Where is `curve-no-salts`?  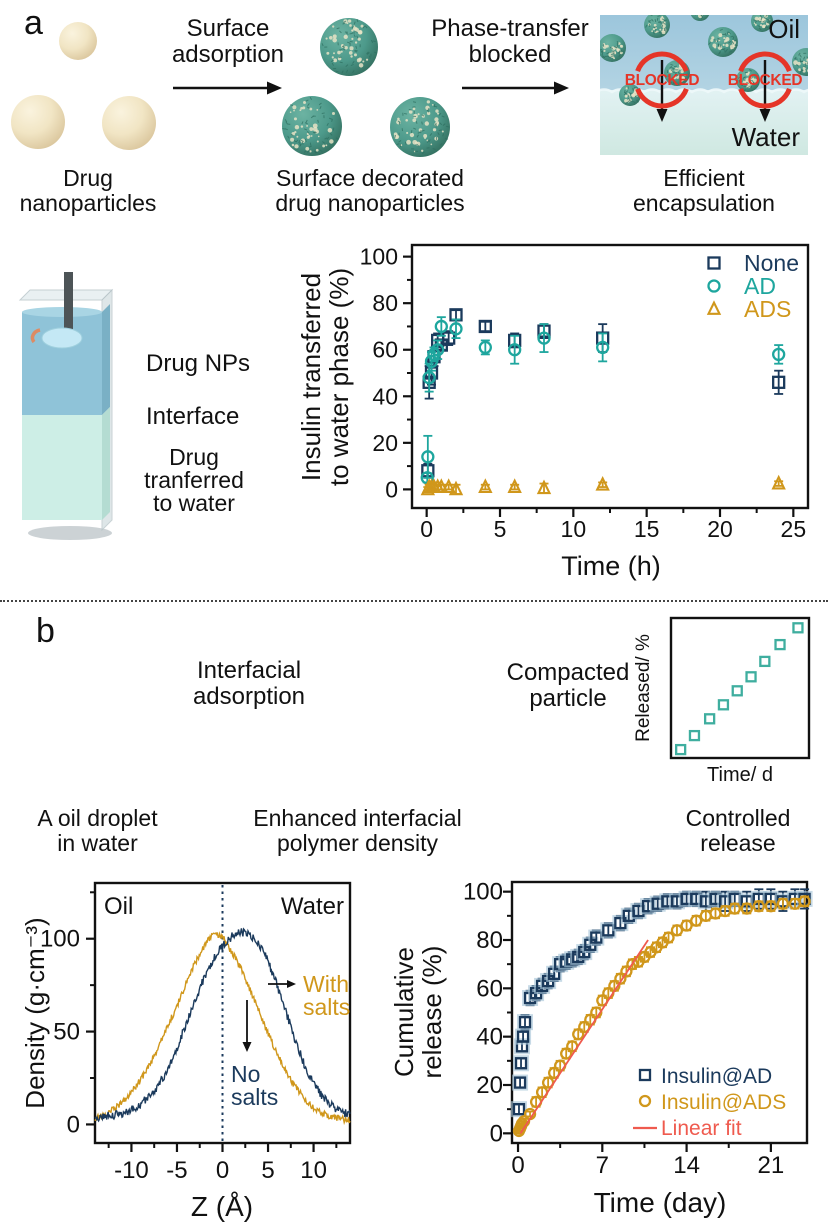
curve-no-salts is located at coordinates (222, 1025).